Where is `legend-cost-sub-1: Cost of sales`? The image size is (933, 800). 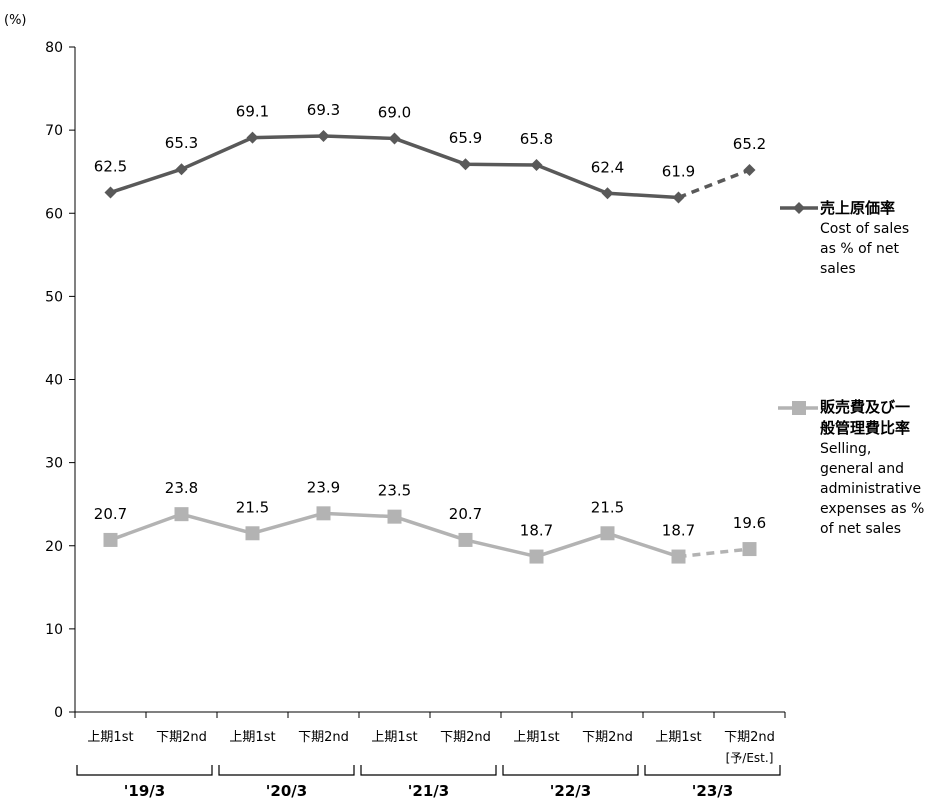
legend-cost-sub-1: Cost of sales is located at coordinates (865, 229).